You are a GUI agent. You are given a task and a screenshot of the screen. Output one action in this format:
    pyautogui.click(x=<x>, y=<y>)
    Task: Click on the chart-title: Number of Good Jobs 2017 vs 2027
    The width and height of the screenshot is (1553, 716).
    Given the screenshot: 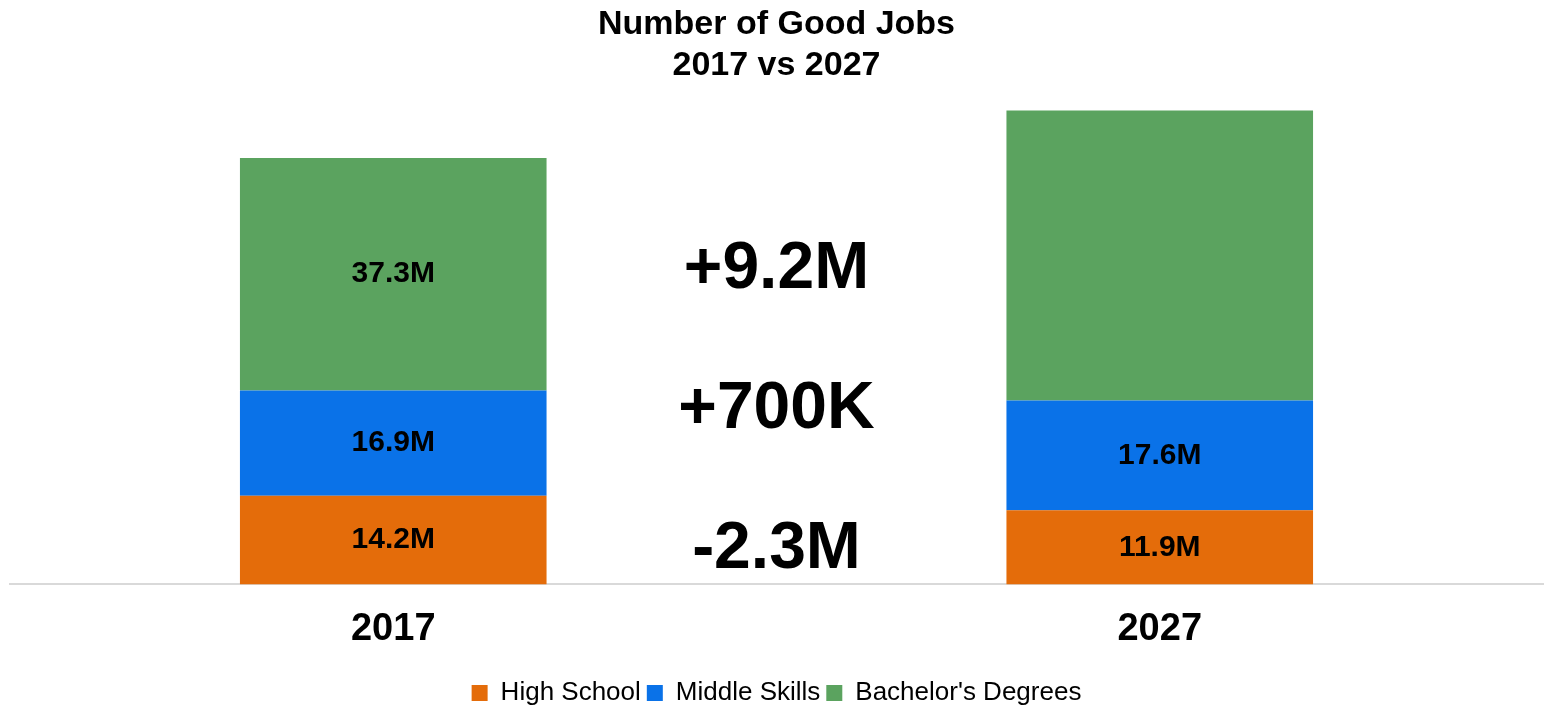 What is the action you would take?
    pyautogui.click(x=776, y=42)
    